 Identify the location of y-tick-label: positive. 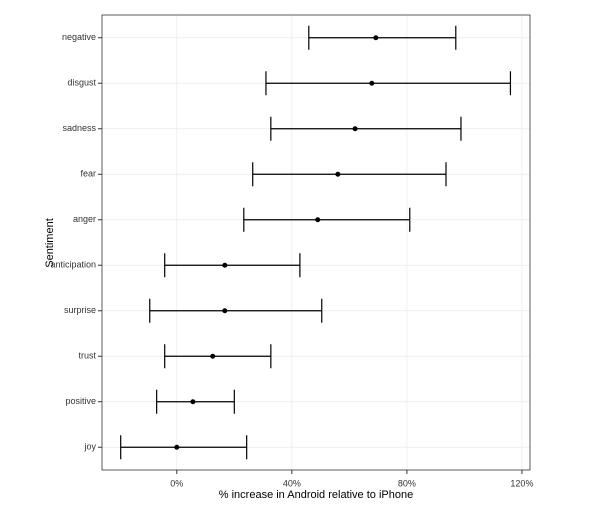
(80, 401).